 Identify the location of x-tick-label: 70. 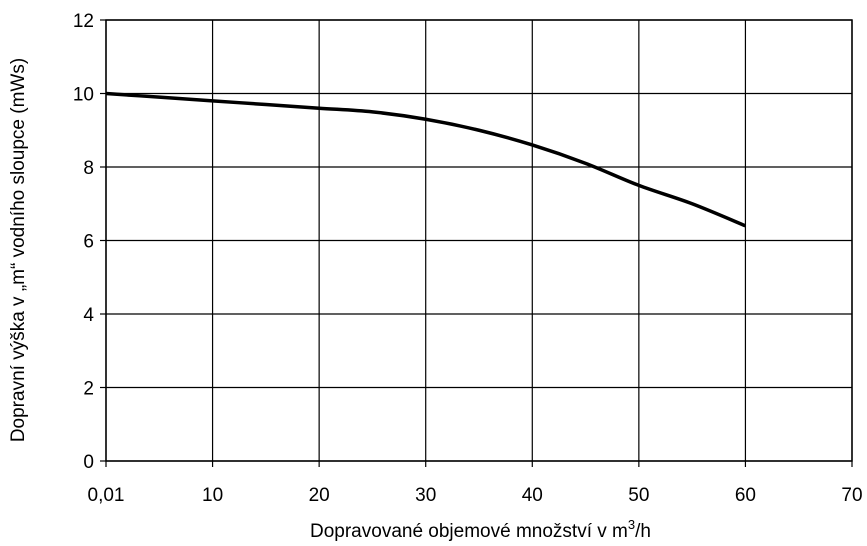
(851, 495).